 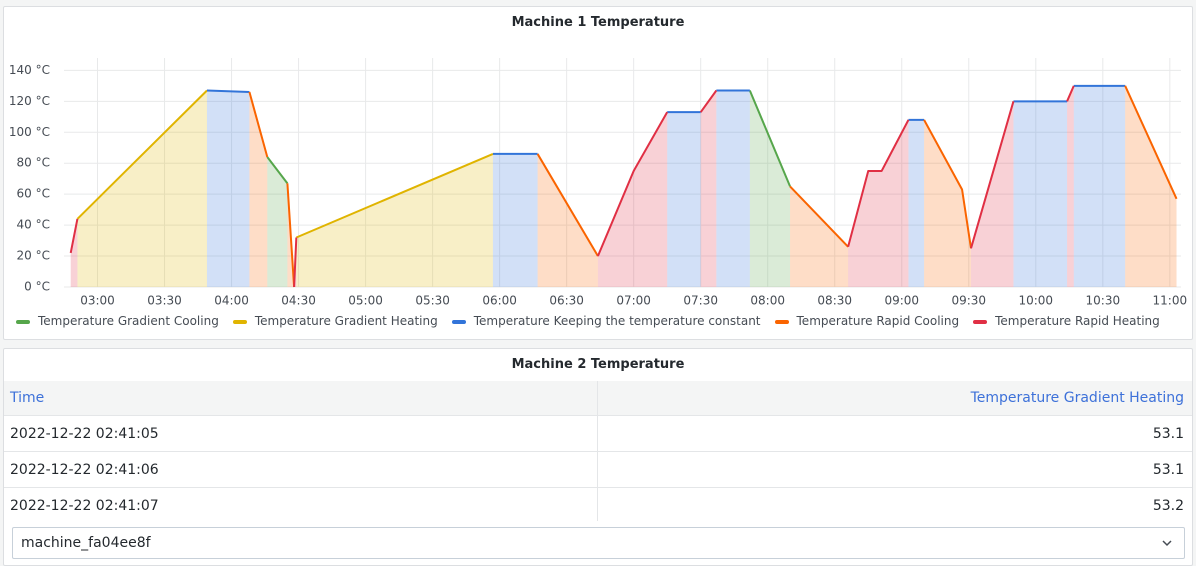 What do you see at coordinates (598, 543) in the screenshot?
I see `dropdown: machine_fa04ee8f` at bounding box center [598, 543].